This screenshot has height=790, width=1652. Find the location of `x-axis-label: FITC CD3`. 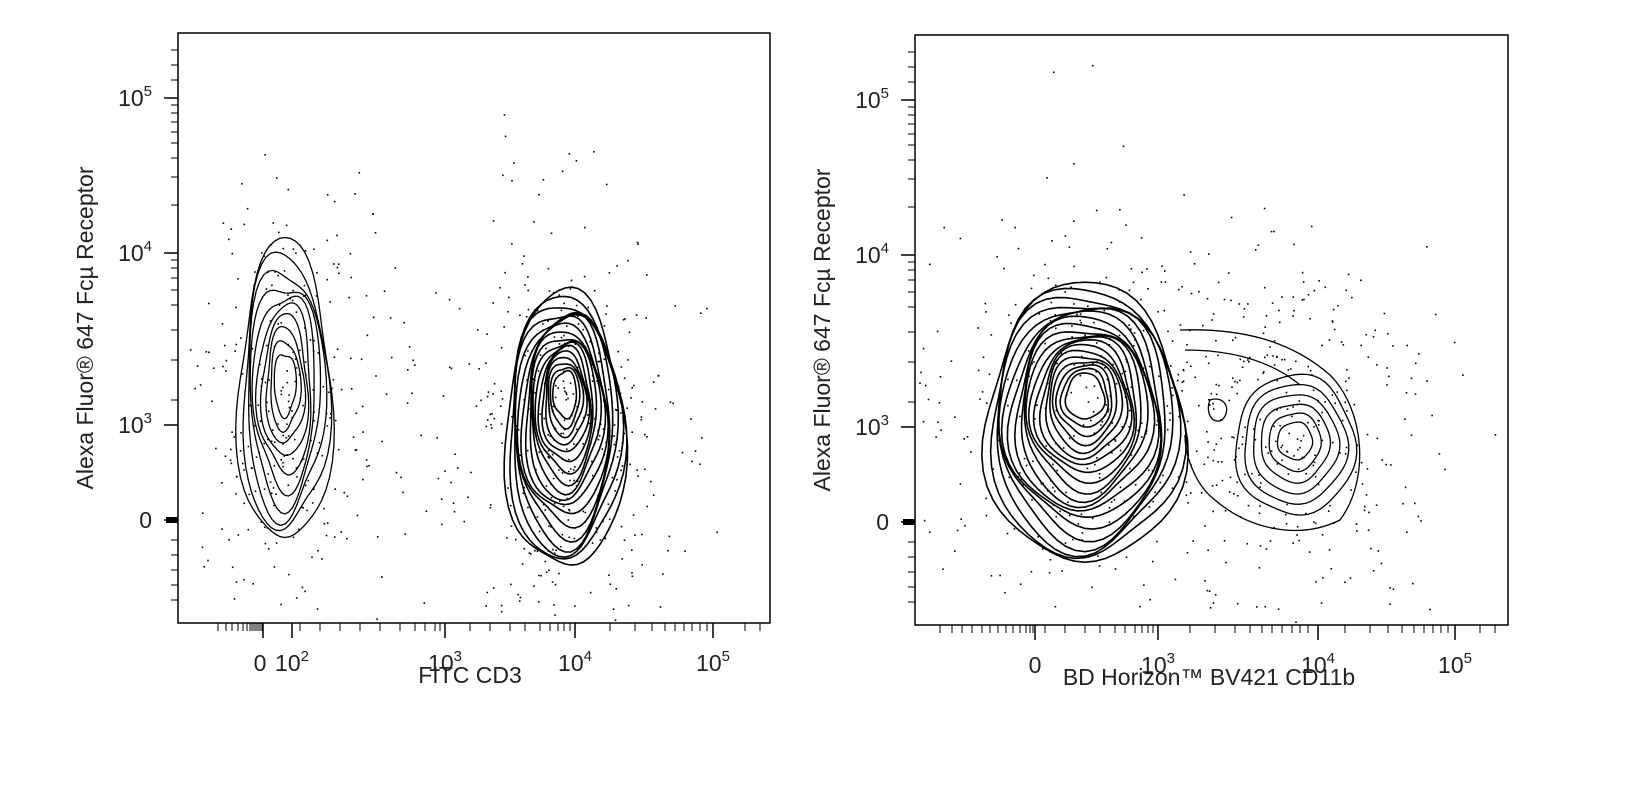

x-axis-label: FITC CD3 is located at coordinates (470, 675).